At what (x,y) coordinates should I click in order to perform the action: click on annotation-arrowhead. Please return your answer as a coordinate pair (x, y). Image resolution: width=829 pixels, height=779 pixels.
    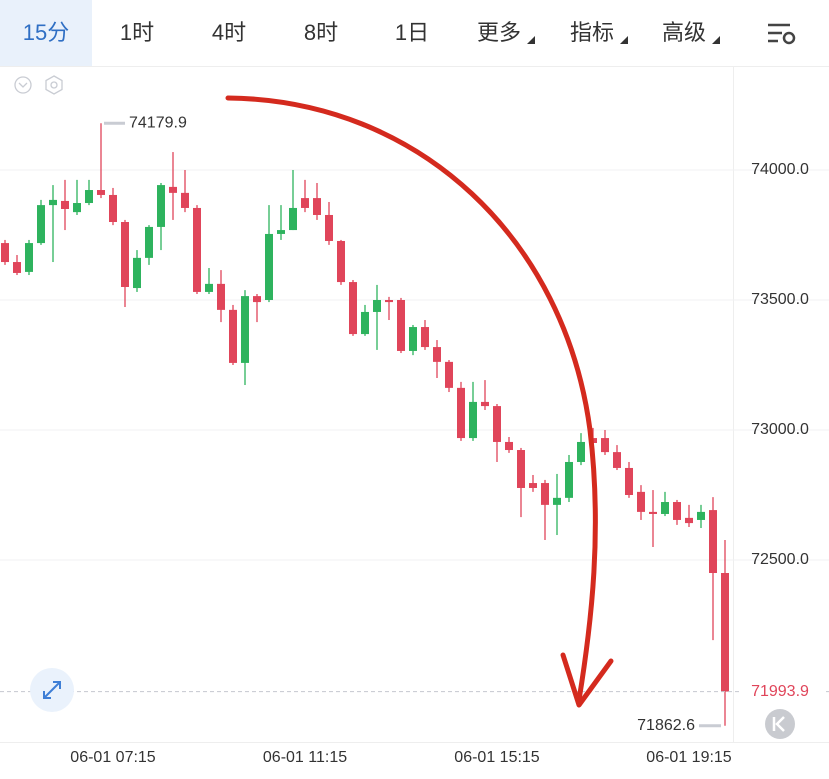
    Looking at the image, I should click on (587, 680).